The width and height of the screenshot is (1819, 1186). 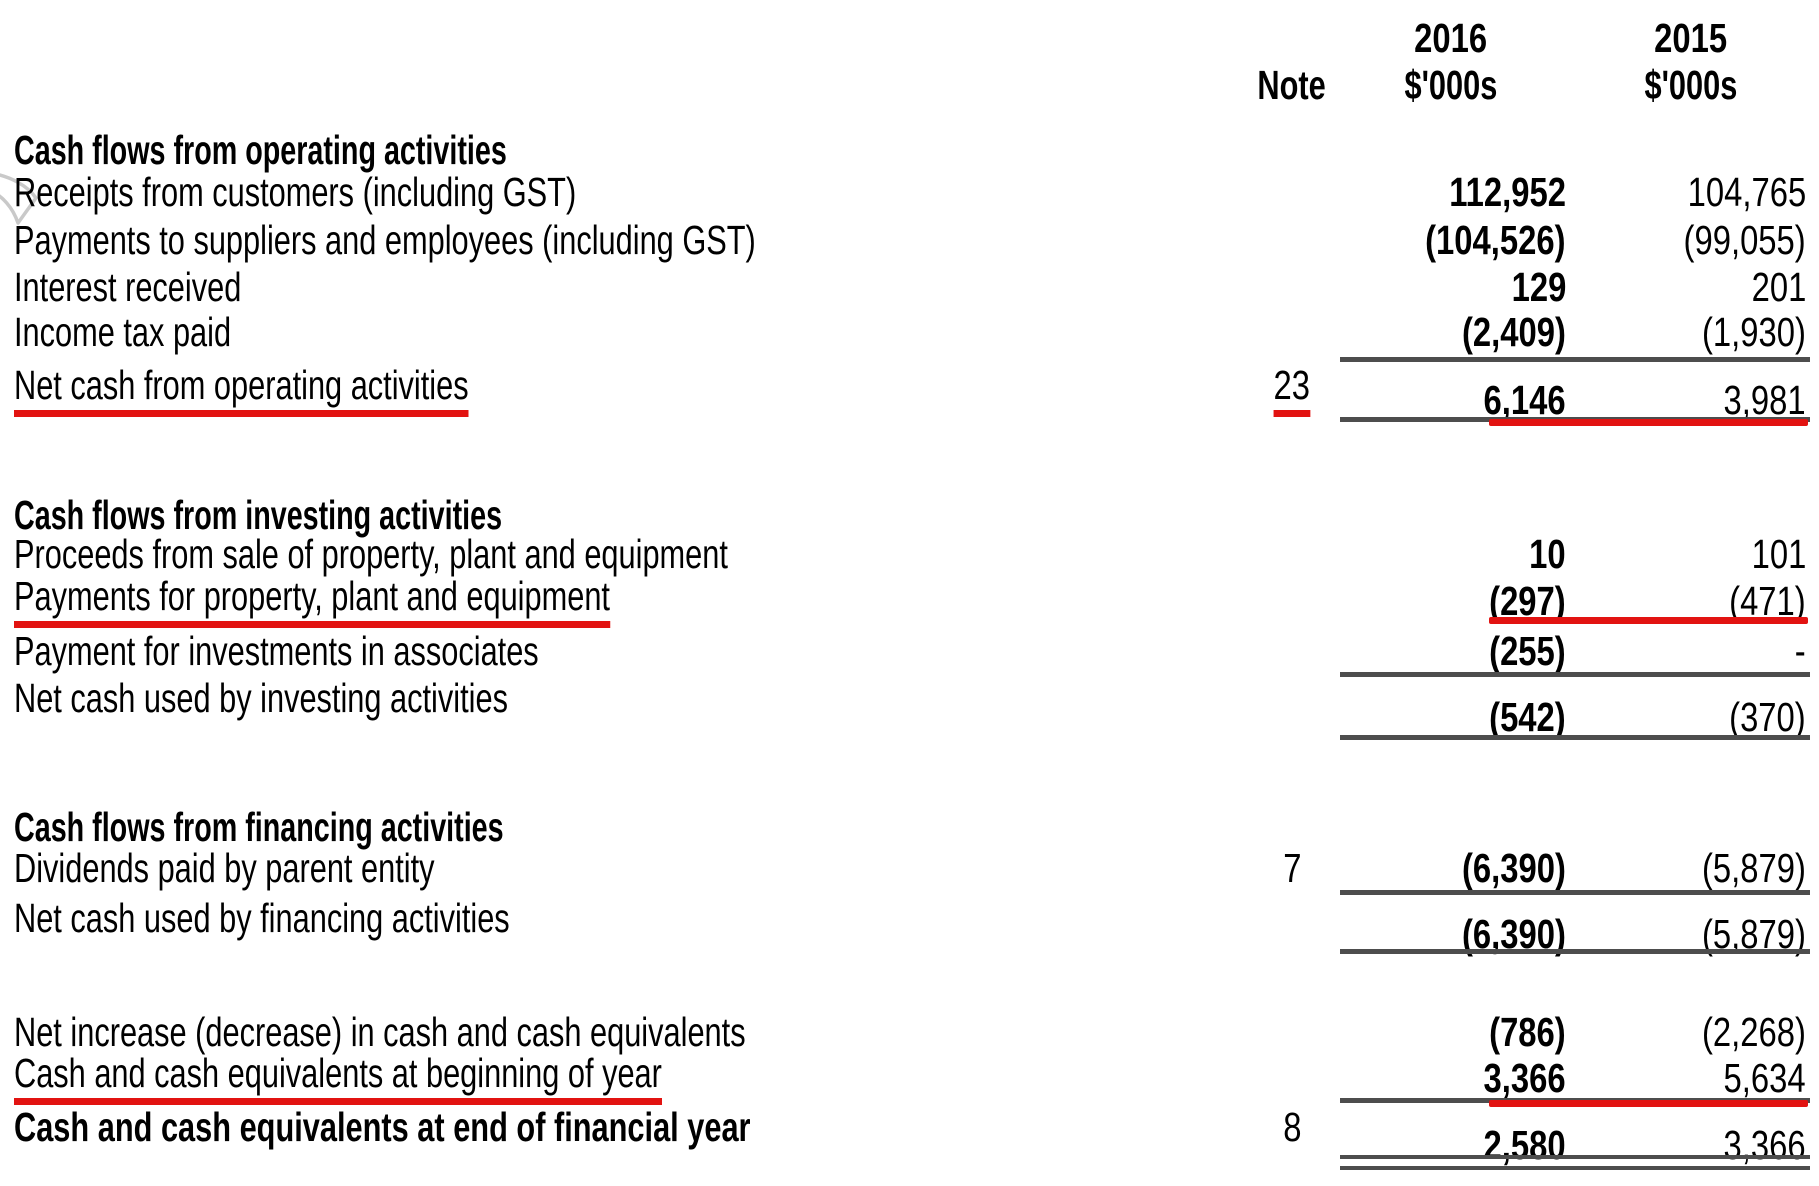 I want to click on row-label: Payment for investments in associates, so click(x=276, y=650).